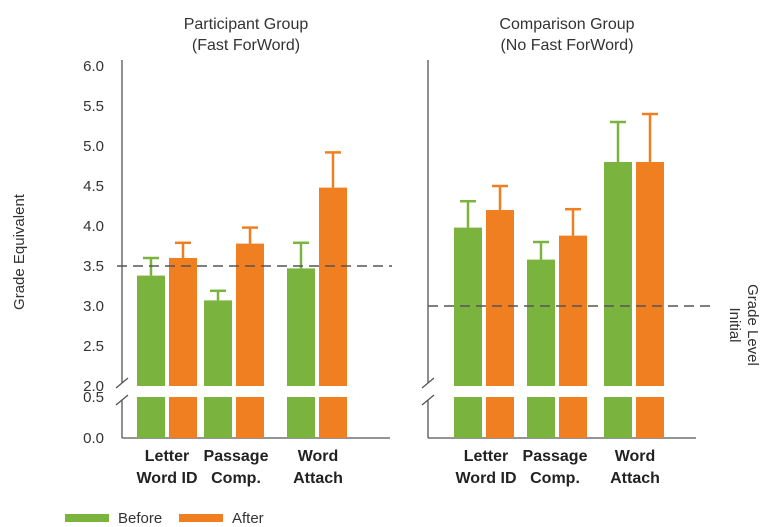 The image size is (765, 527). Describe the element at coordinates (566, 24) in the screenshot. I see `panel-title: Comparison Group` at that location.